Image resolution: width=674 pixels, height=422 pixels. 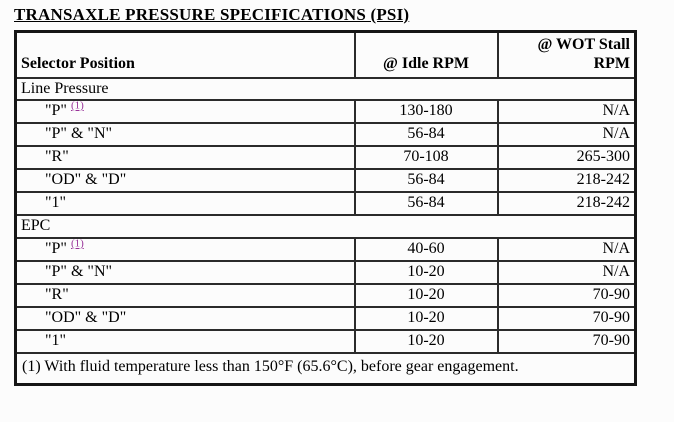 I want to click on table-row: "1" 56-84 218-242, so click(x=325, y=204).